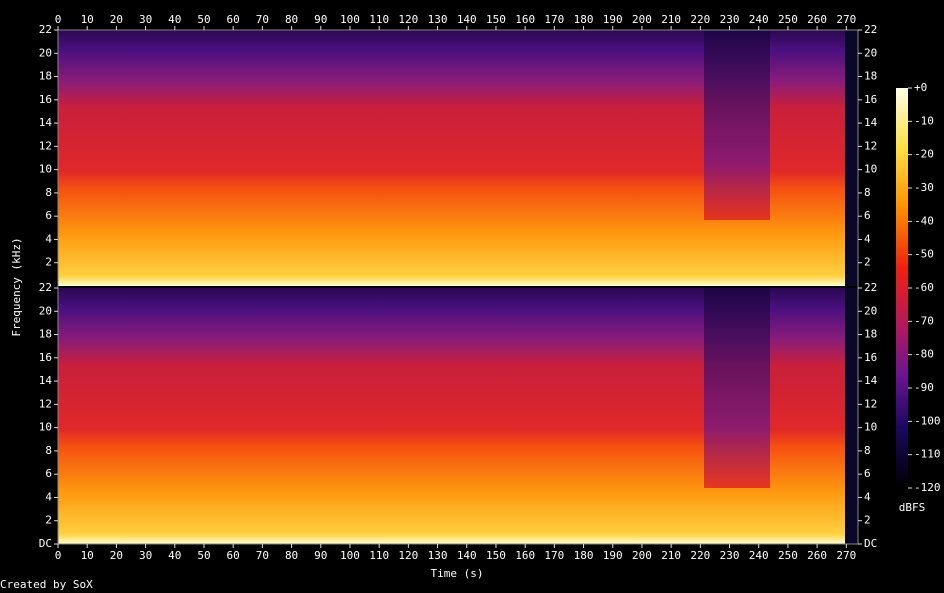 This screenshot has height=593, width=944. What do you see at coordinates (46, 584) in the screenshot?
I see `credit: Created by SoX` at bounding box center [46, 584].